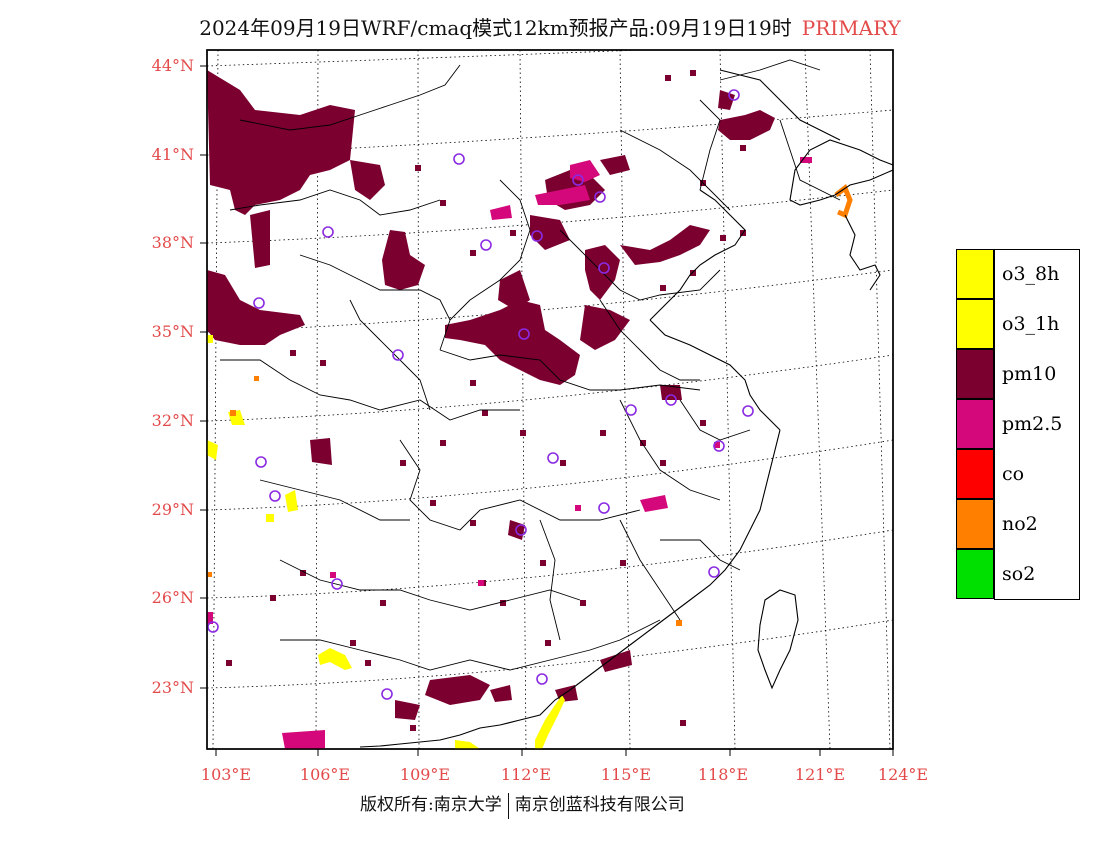 The height and width of the screenshot is (850, 1100). I want to click on legend-label: pm2.5, so click(1032, 424).